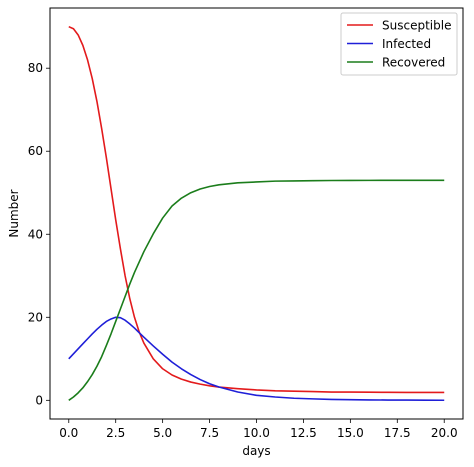  What do you see at coordinates (303, 433) in the screenshot?
I see `x-tick-label: 12.5` at bounding box center [303, 433].